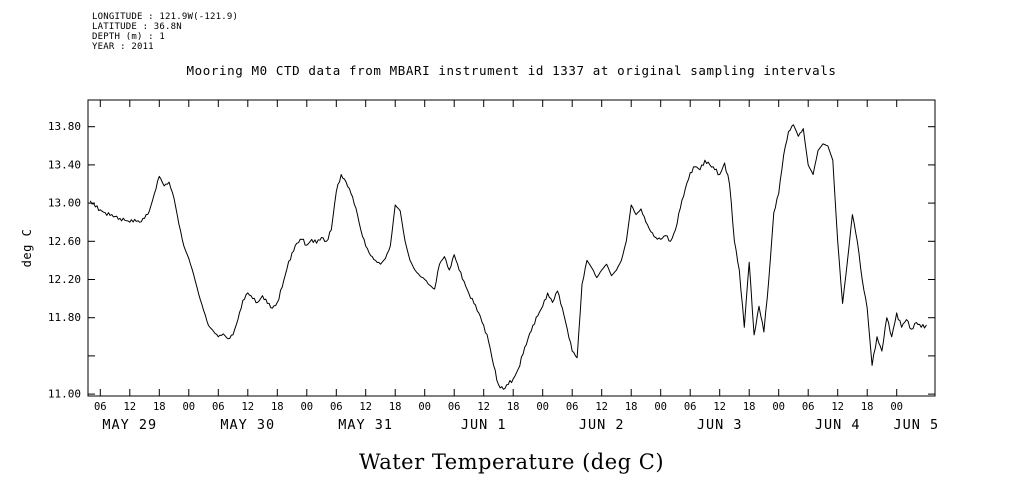 The width and height of the screenshot is (1009, 504). Describe the element at coordinates (511, 462) in the screenshot. I see `x-axis-title: Water Temperature (deg C)` at that location.